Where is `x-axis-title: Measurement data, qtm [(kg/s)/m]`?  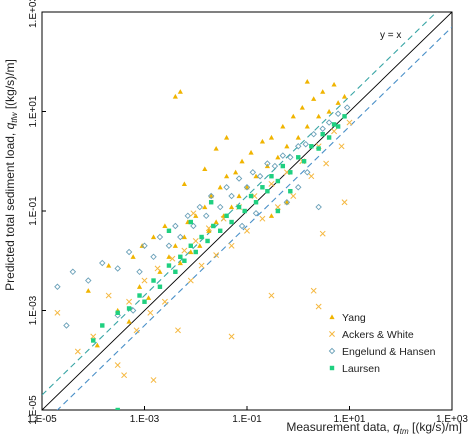 x-axis-title: Measurement data, qtm [(kg/s)/m] is located at coordinates (374, 428).